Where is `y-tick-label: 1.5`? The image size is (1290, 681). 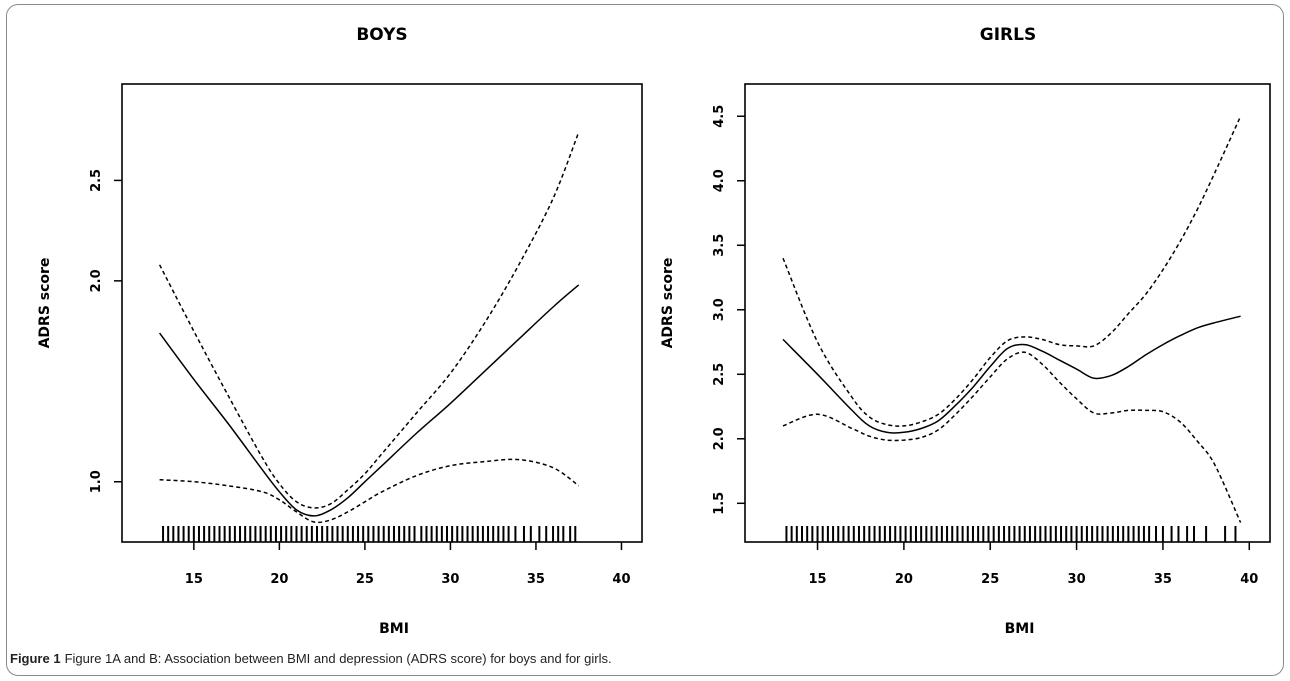 y-tick-label: 1.5 is located at coordinates (719, 503).